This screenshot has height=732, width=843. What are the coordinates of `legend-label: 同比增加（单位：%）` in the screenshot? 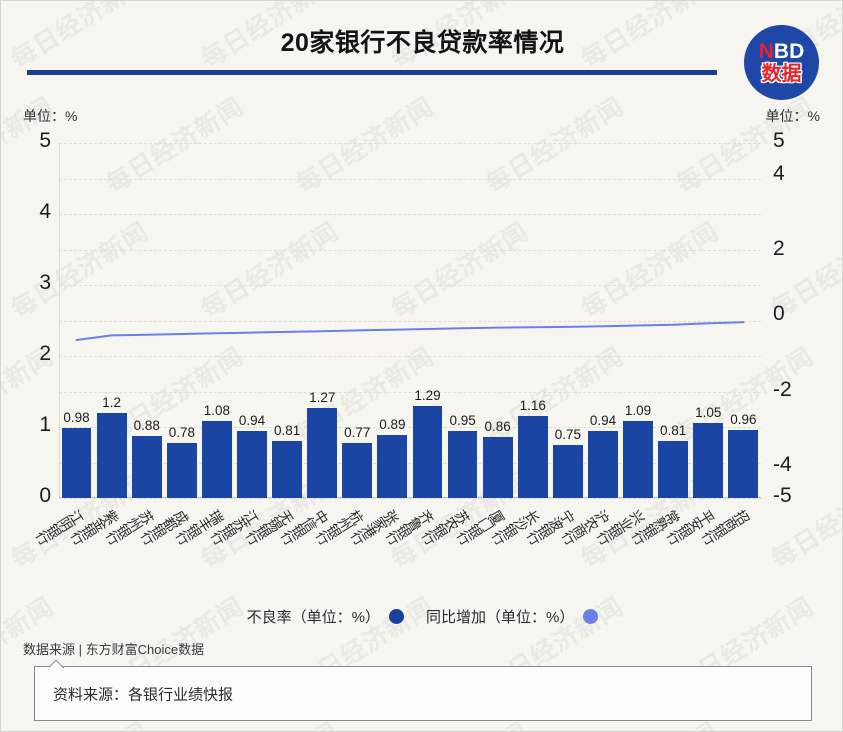 It's located at (500, 617).